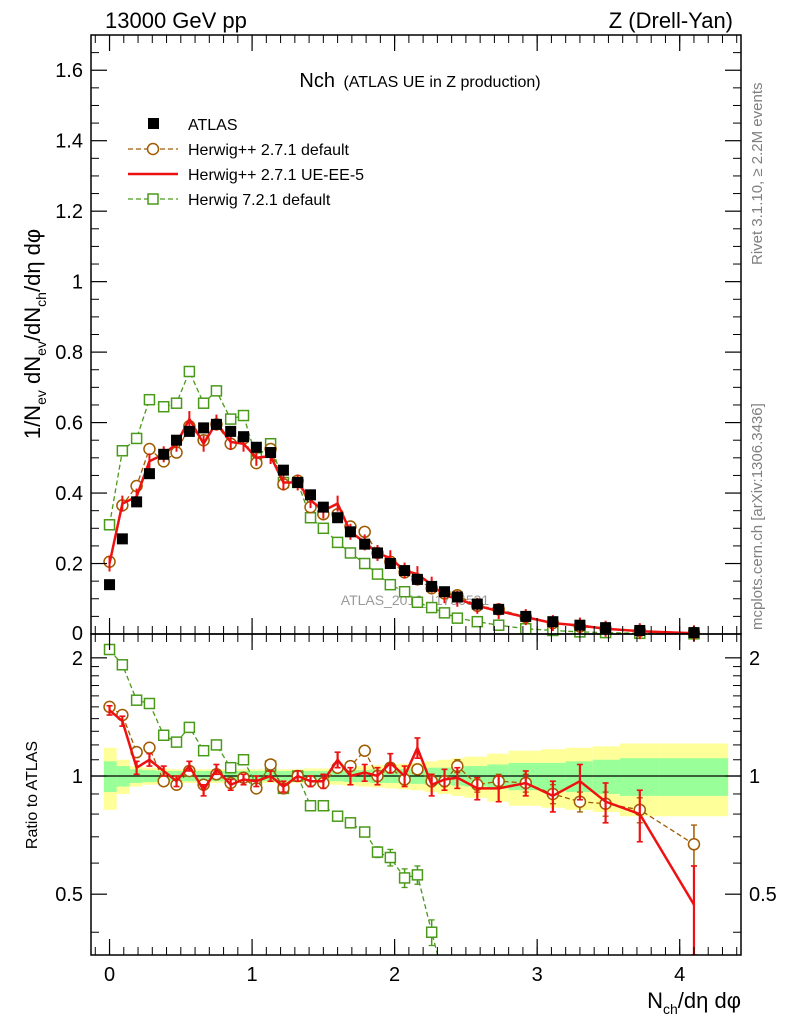 This screenshot has width=786, height=1024. What do you see at coordinates (149, 449) in the screenshot?
I see `herwigpp-default-point` at bounding box center [149, 449].